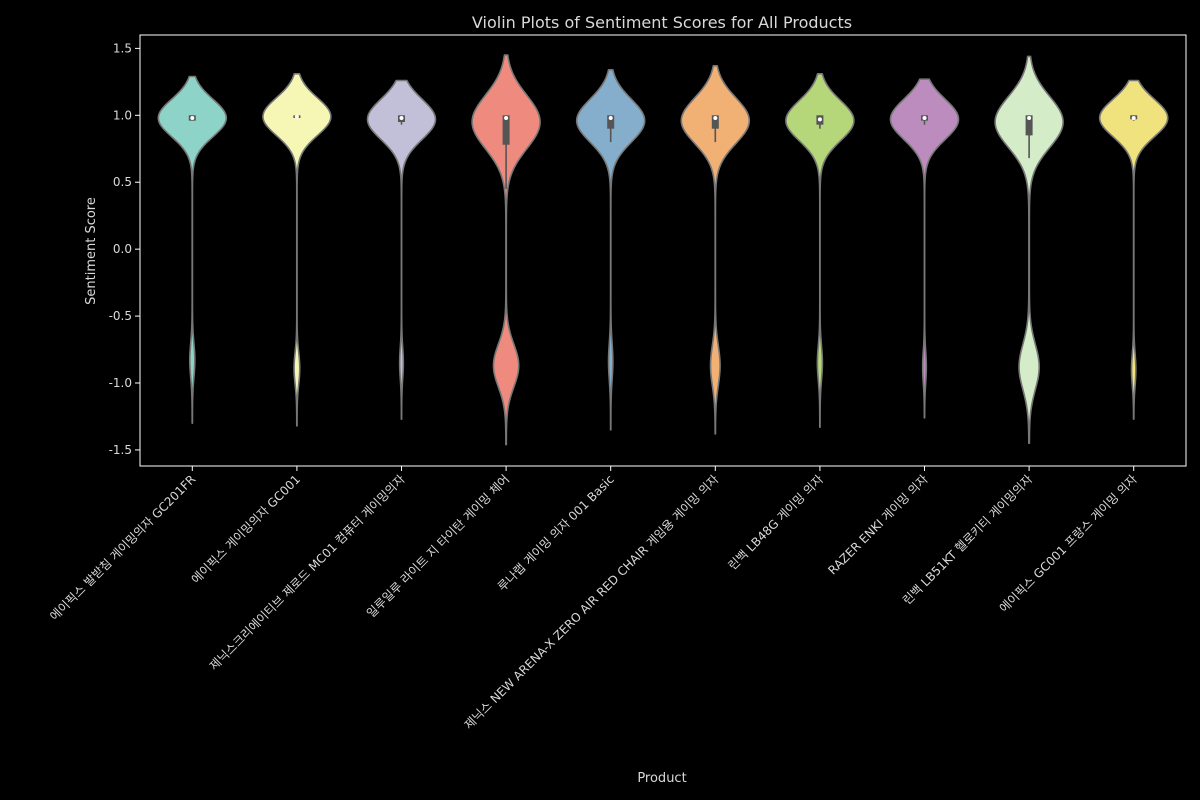 The image size is (1200, 800). What do you see at coordinates (122, 182) in the screenshot?
I see `y-tick-label: 0.5` at bounding box center [122, 182].